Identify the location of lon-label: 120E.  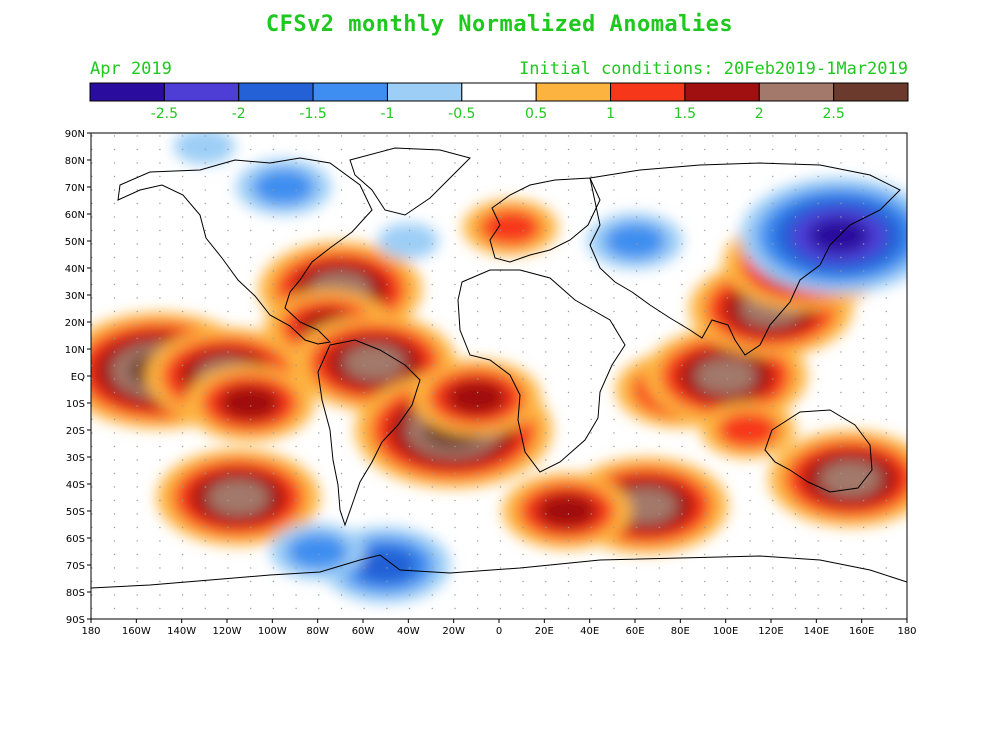
(770, 631).